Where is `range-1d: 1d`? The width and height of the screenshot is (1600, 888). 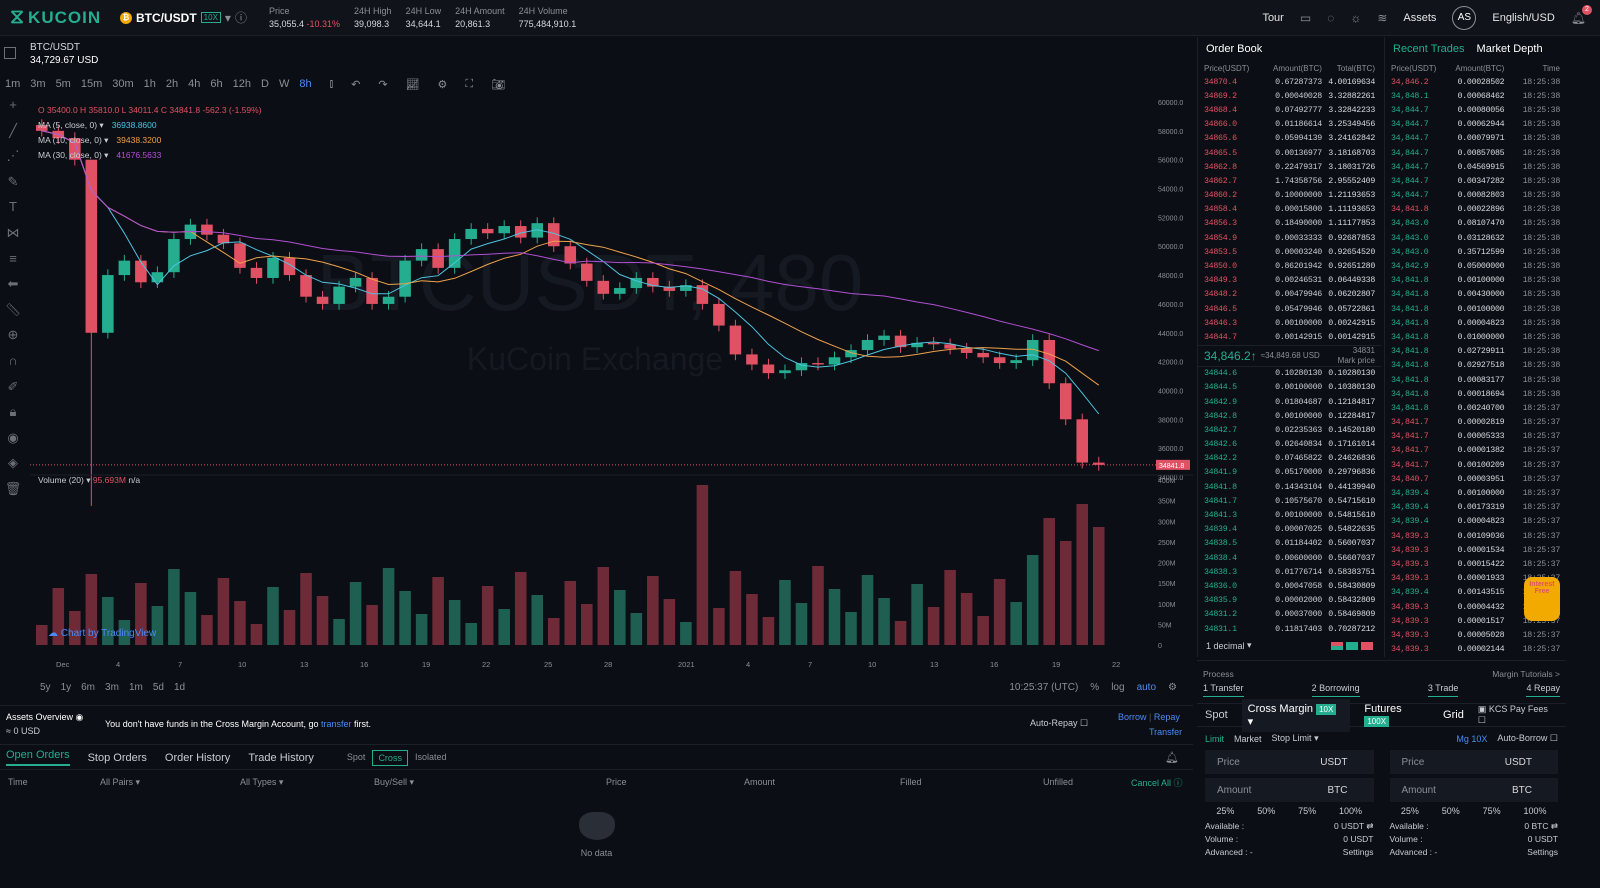 range-1d: 1d is located at coordinates (179, 687).